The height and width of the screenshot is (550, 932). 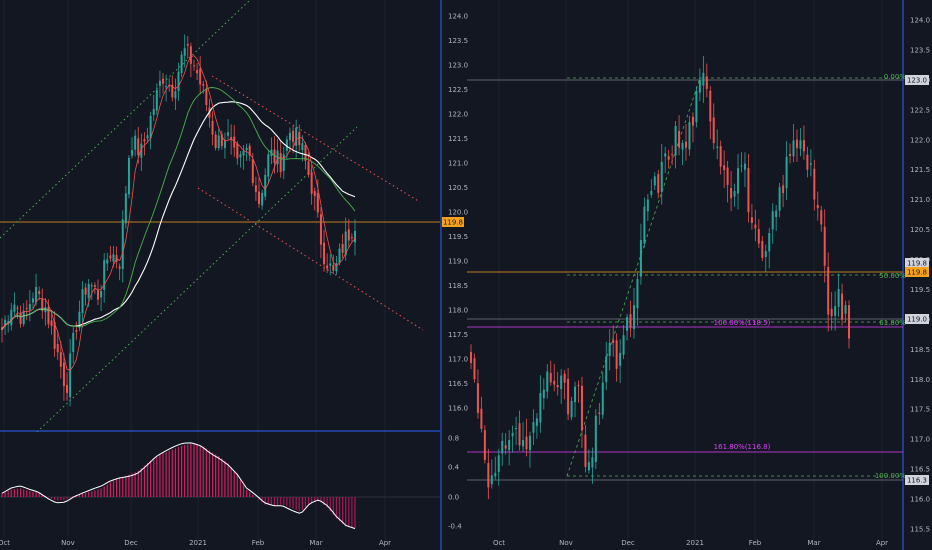 I want to click on right-time-axis: Oct Nov Dec 2021 Feb Mar Apr, so click(x=690, y=543).